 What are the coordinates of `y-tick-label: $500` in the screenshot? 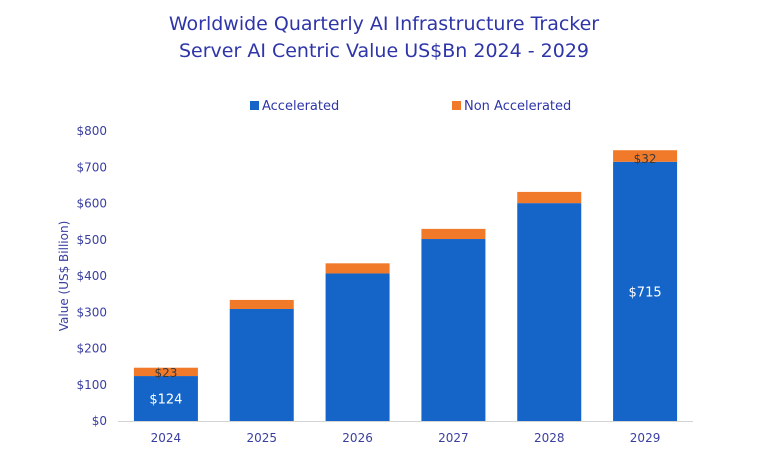 It's located at (91, 240).